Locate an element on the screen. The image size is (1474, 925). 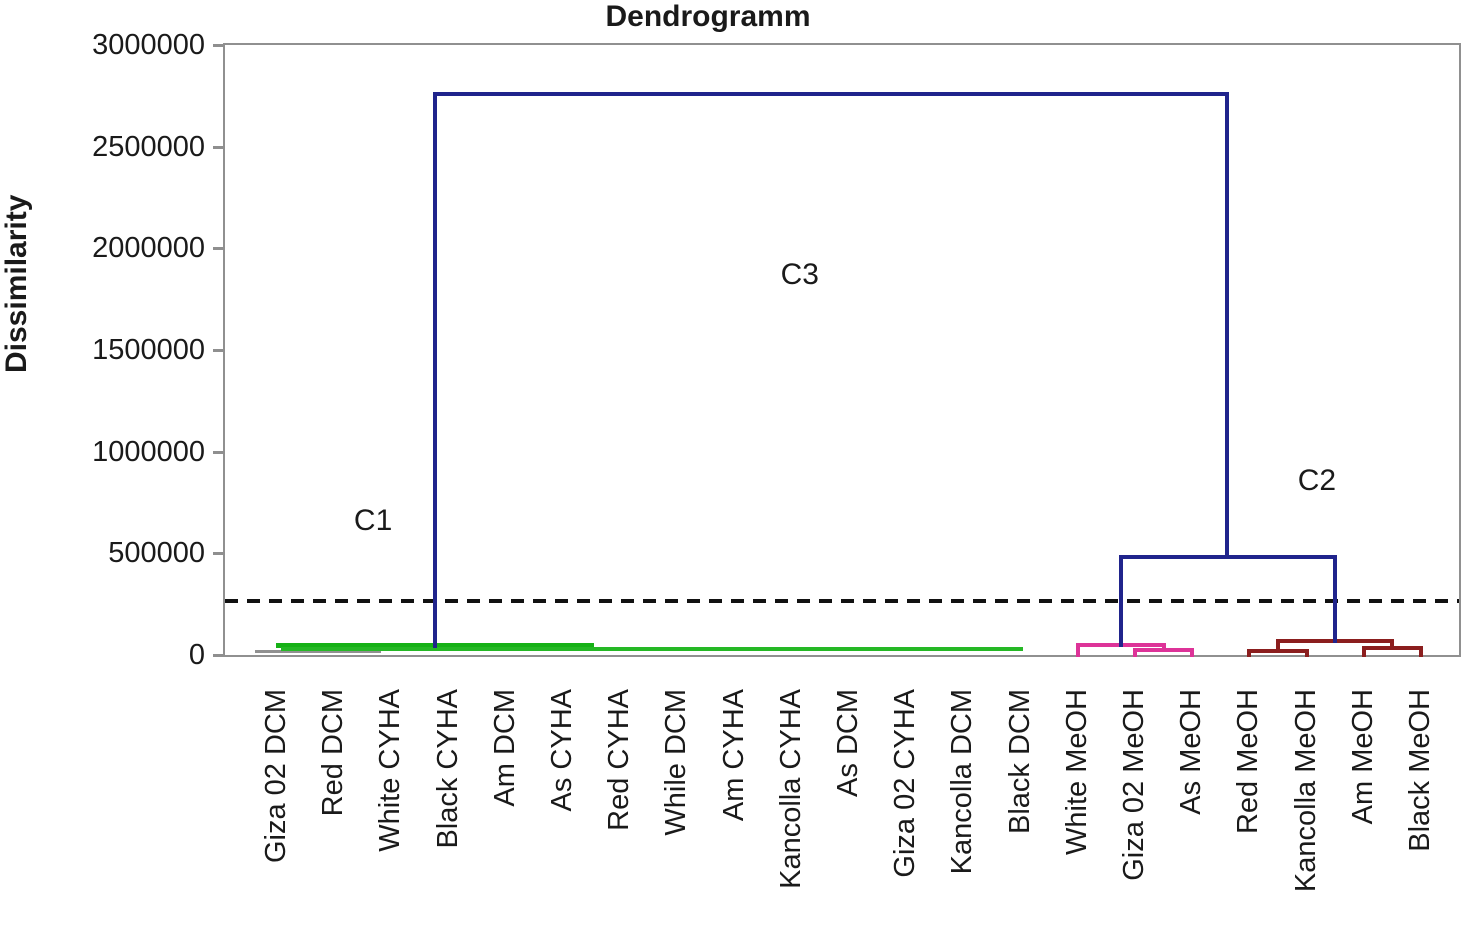
y-tick-label: 500000 is located at coordinates (156, 553).